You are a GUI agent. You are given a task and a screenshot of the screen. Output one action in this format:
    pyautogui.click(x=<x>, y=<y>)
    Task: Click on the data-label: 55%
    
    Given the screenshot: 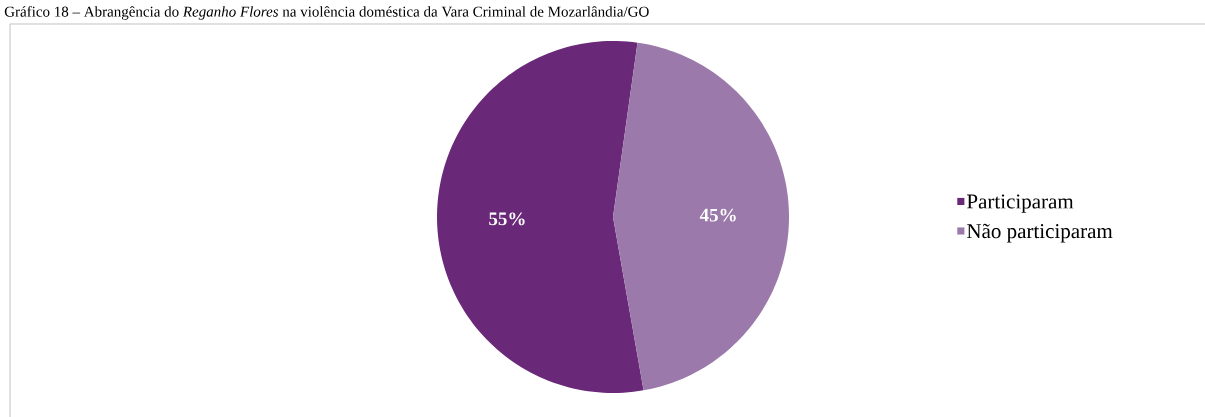 What is the action you would take?
    pyautogui.click(x=507, y=219)
    